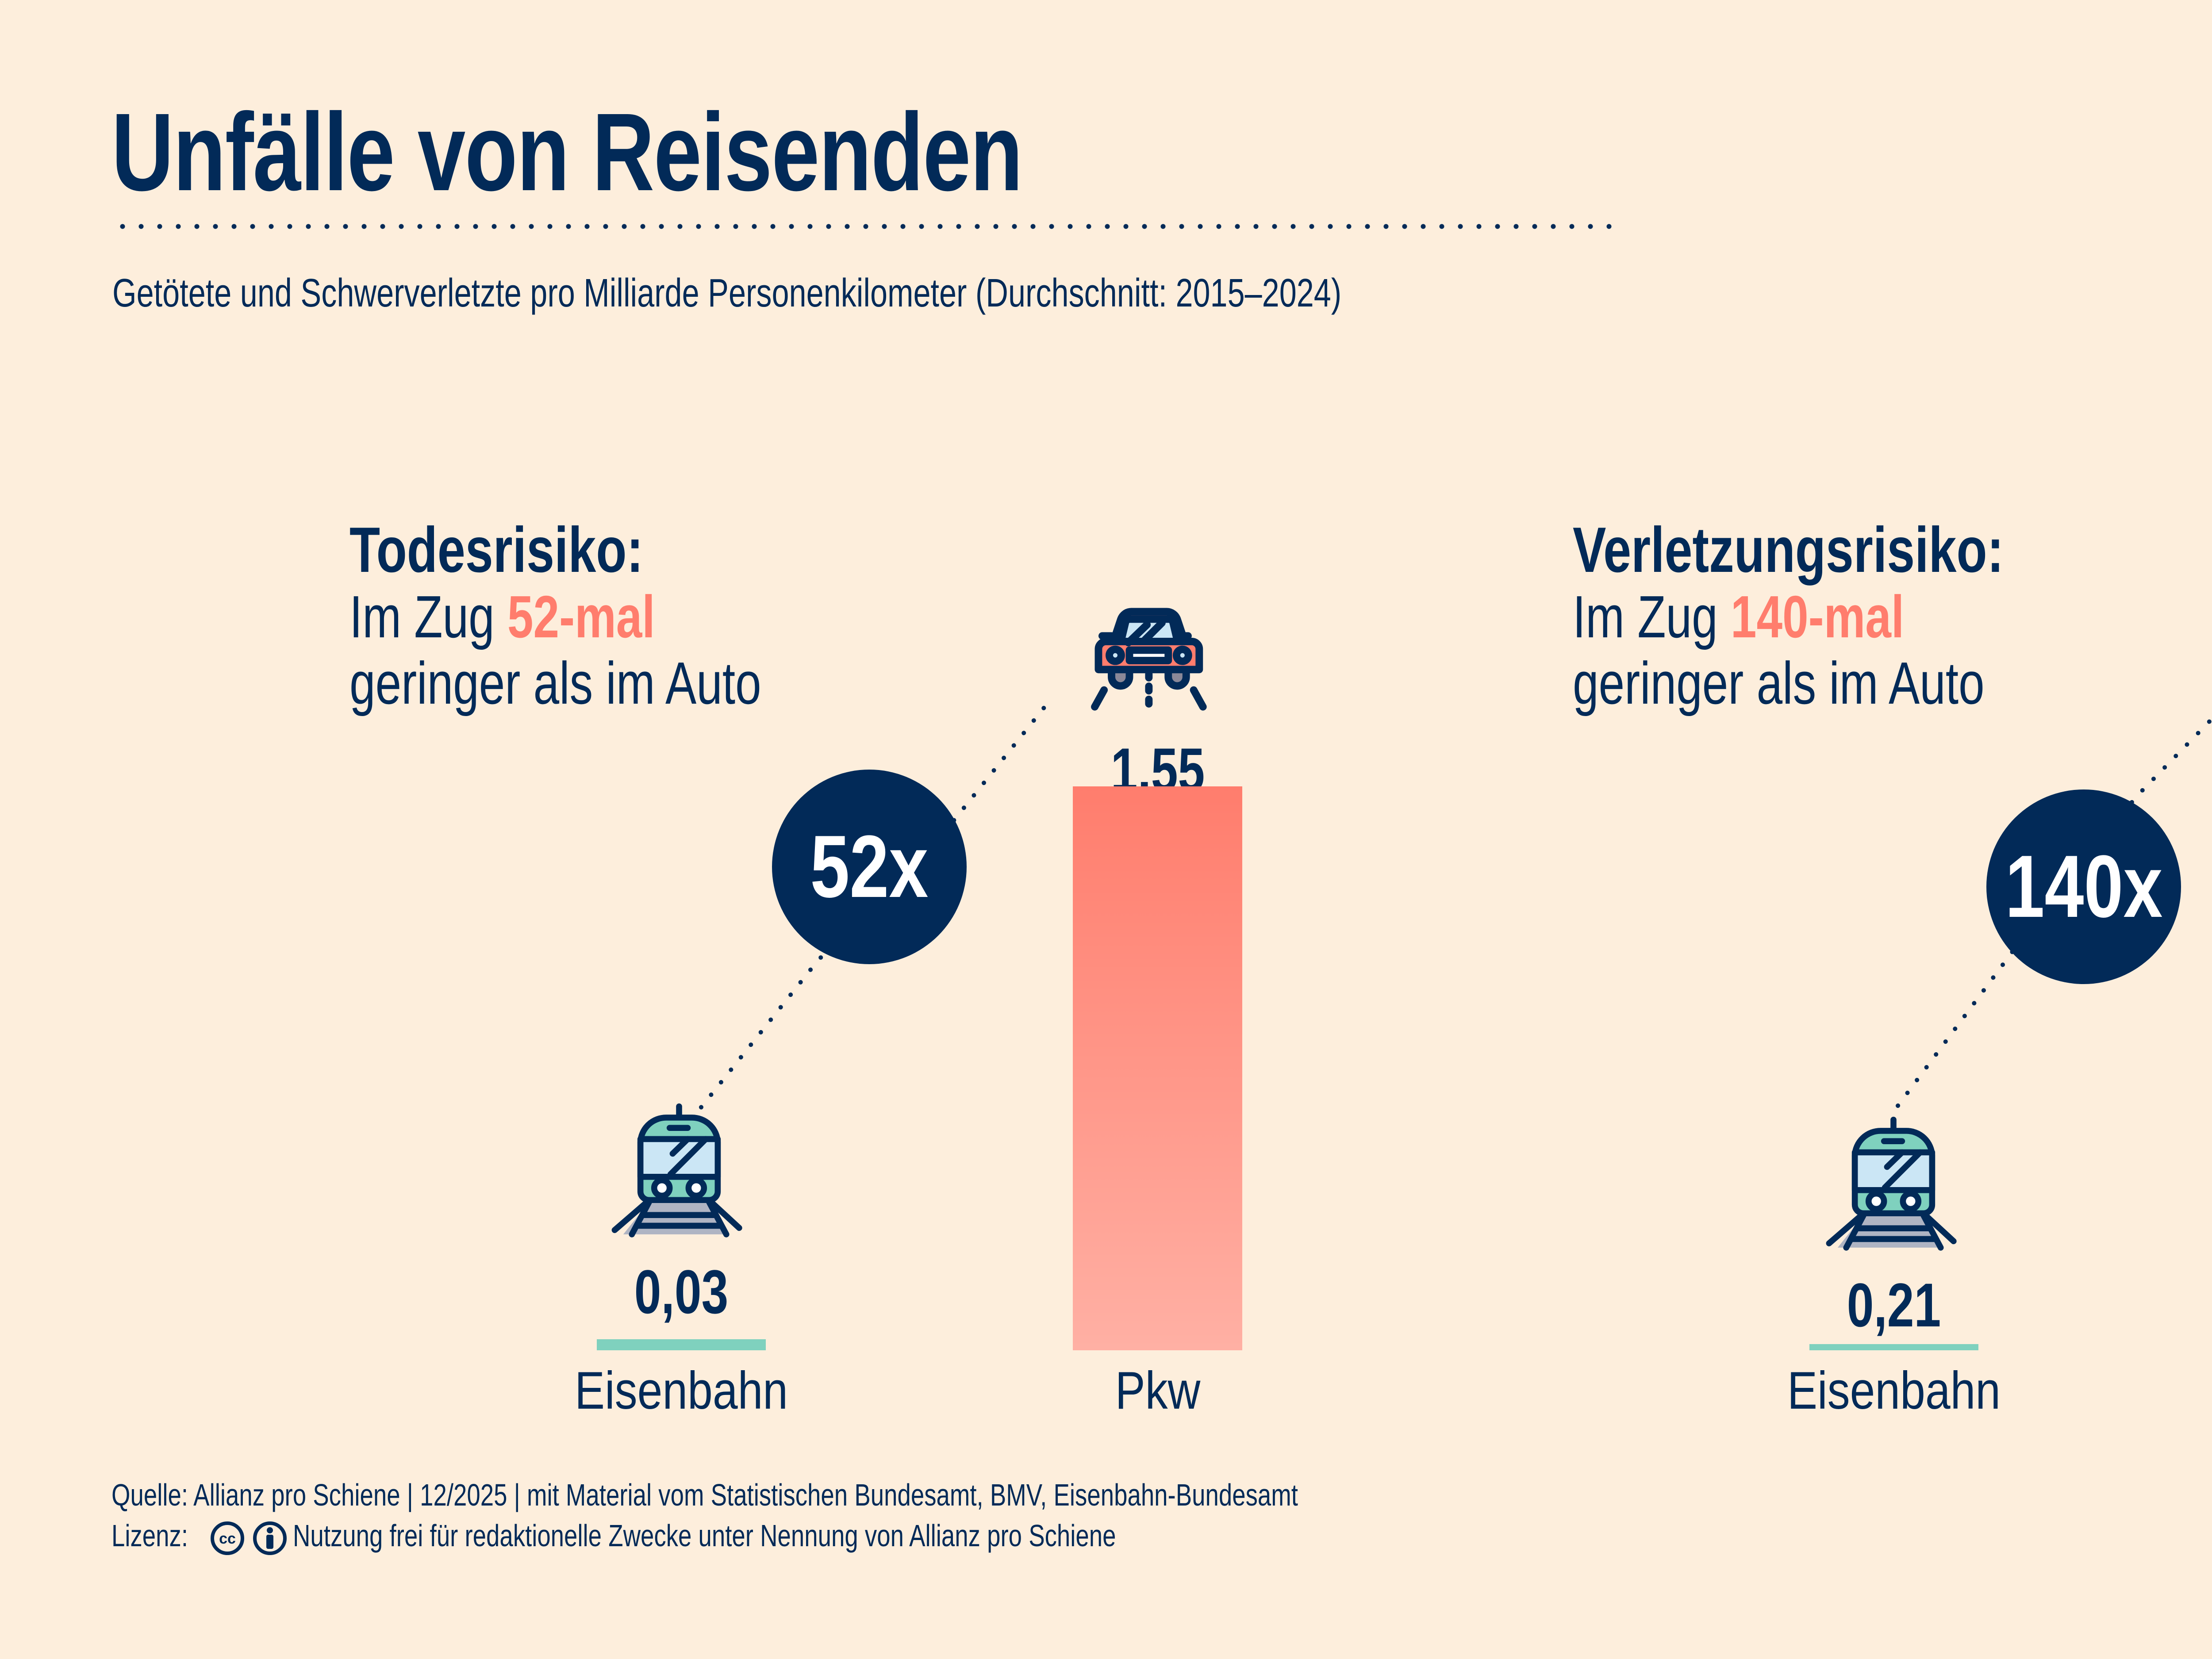 The image size is (2212, 1659). What do you see at coordinates (1894, 1305) in the screenshot?
I see `rail-value-label: 0,21` at bounding box center [1894, 1305].